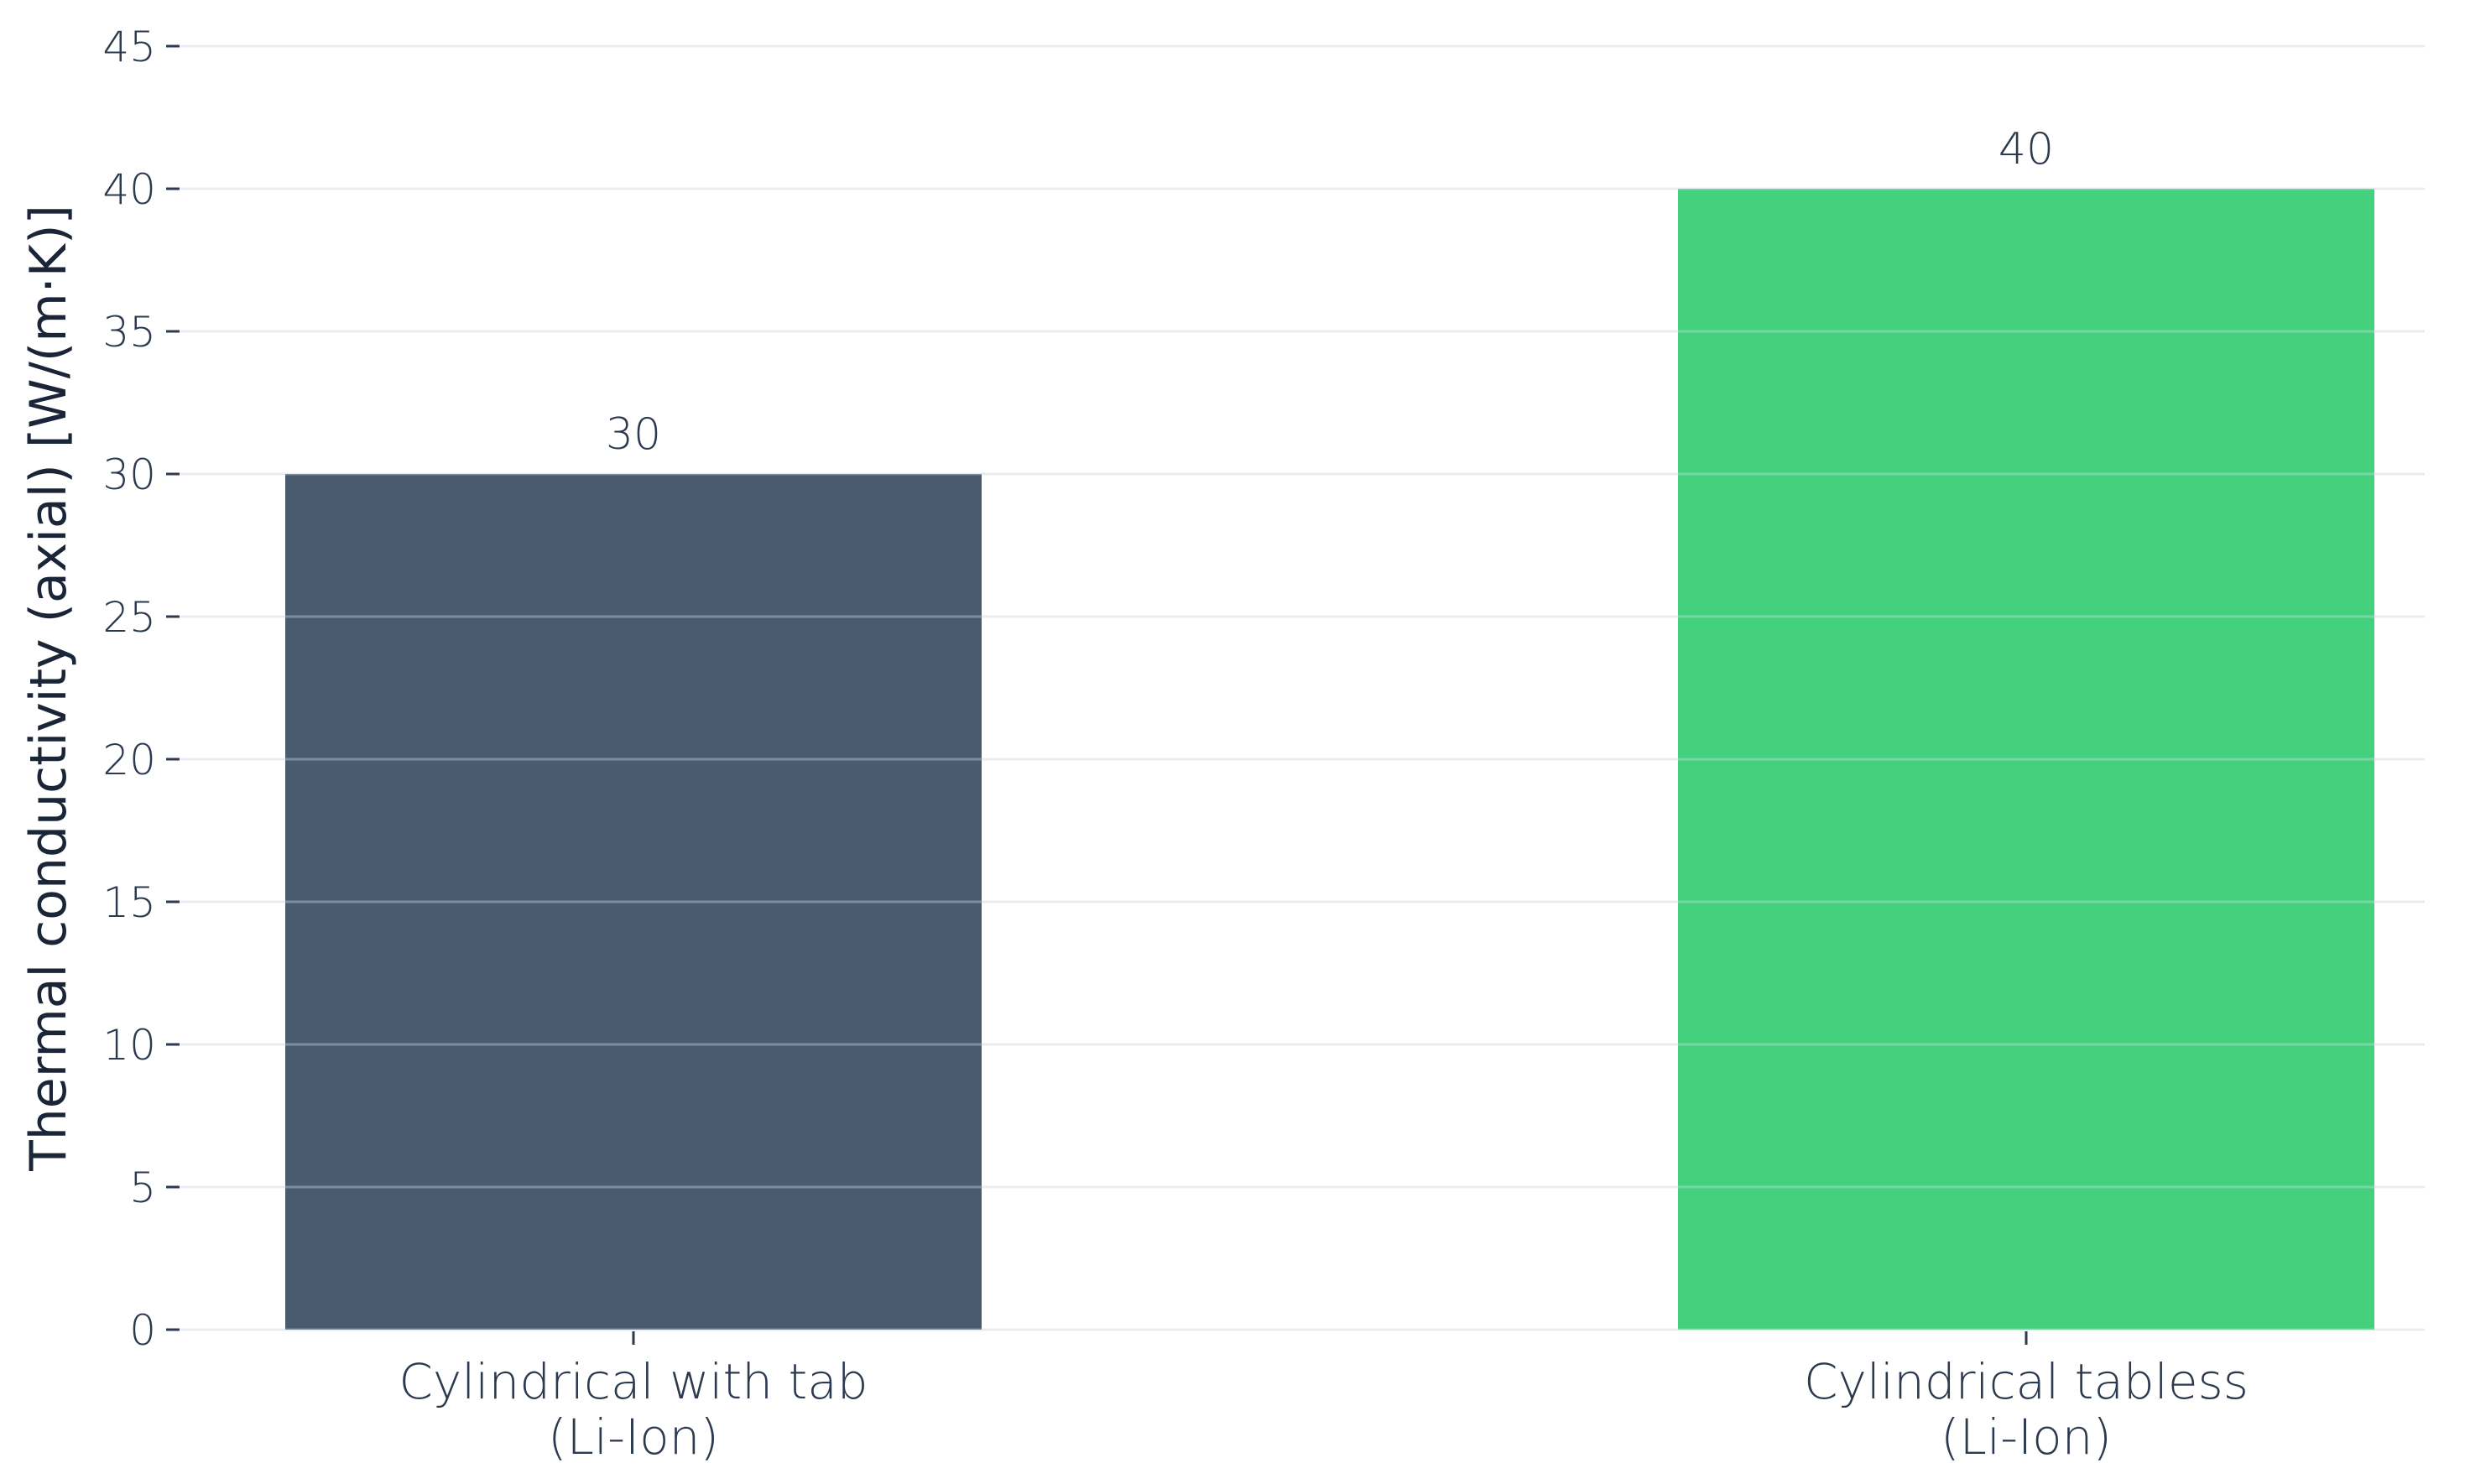  Describe the element at coordinates (129, 189) in the screenshot. I see `y-tick-label: 40` at that location.